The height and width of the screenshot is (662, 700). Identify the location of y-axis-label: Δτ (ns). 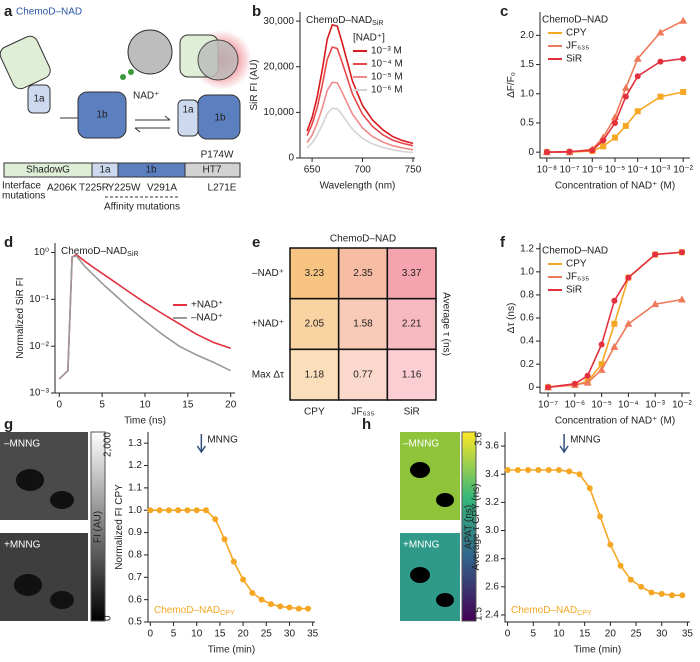
(511, 318).